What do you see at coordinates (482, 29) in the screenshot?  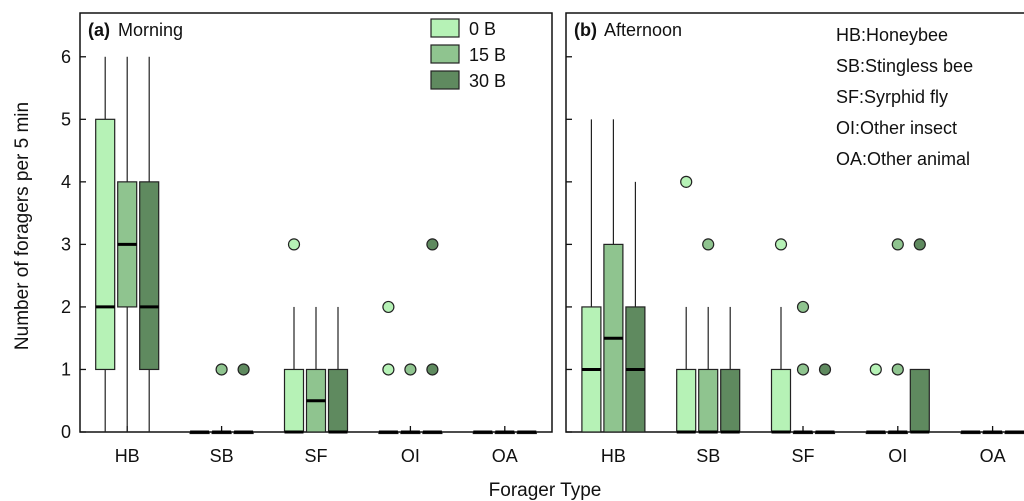 I see `legend-label: 0 B` at bounding box center [482, 29].